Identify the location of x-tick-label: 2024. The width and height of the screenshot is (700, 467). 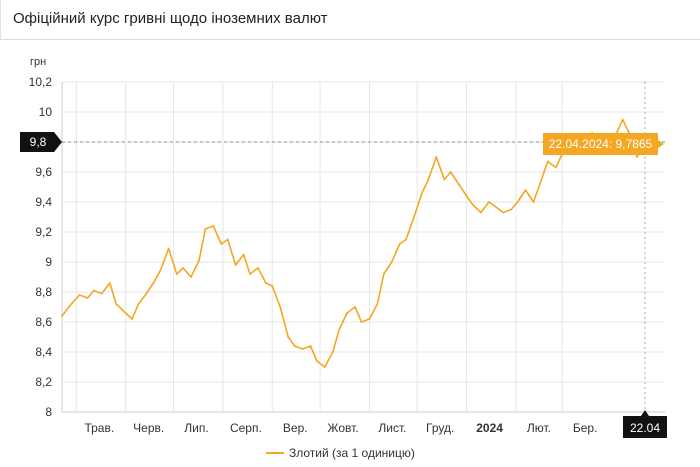
(489, 428).